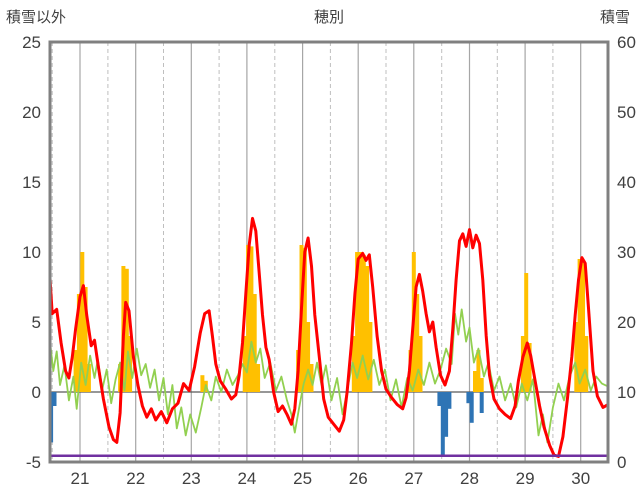 This screenshot has height=501, width=636. Describe the element at coordinates (31, 42) in the screenshot. I see `left-axis-tick: 25` at that location.